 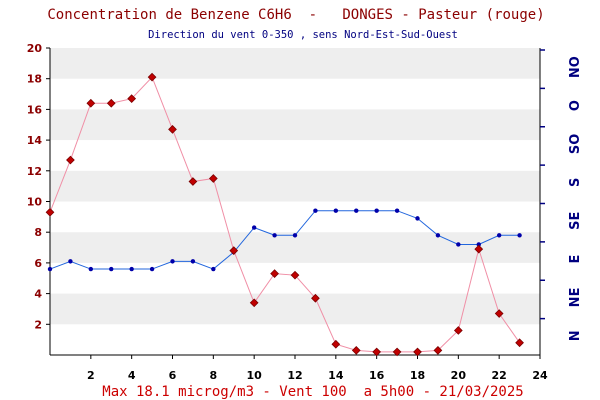 I want to click on direction-label: SE, so click(x=575, y=221).